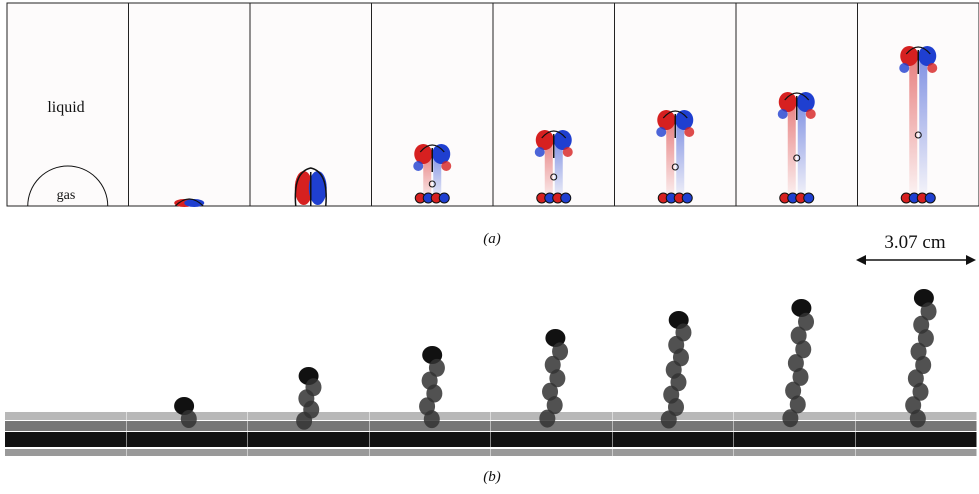  What do you see at coordinates (492, 239) in the screenshot?
I see `panel-a-label: (a)` at bounding box center [492, 239].